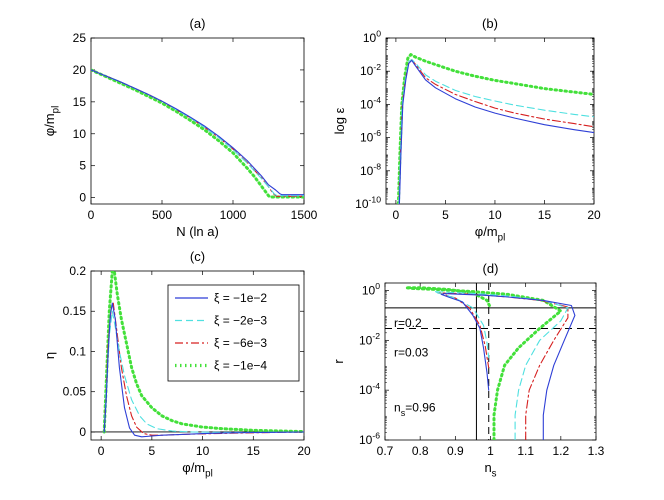 This screenshot has height=500, width=664. I want to click on x-tick-label: 1.3, so click(596, 451).